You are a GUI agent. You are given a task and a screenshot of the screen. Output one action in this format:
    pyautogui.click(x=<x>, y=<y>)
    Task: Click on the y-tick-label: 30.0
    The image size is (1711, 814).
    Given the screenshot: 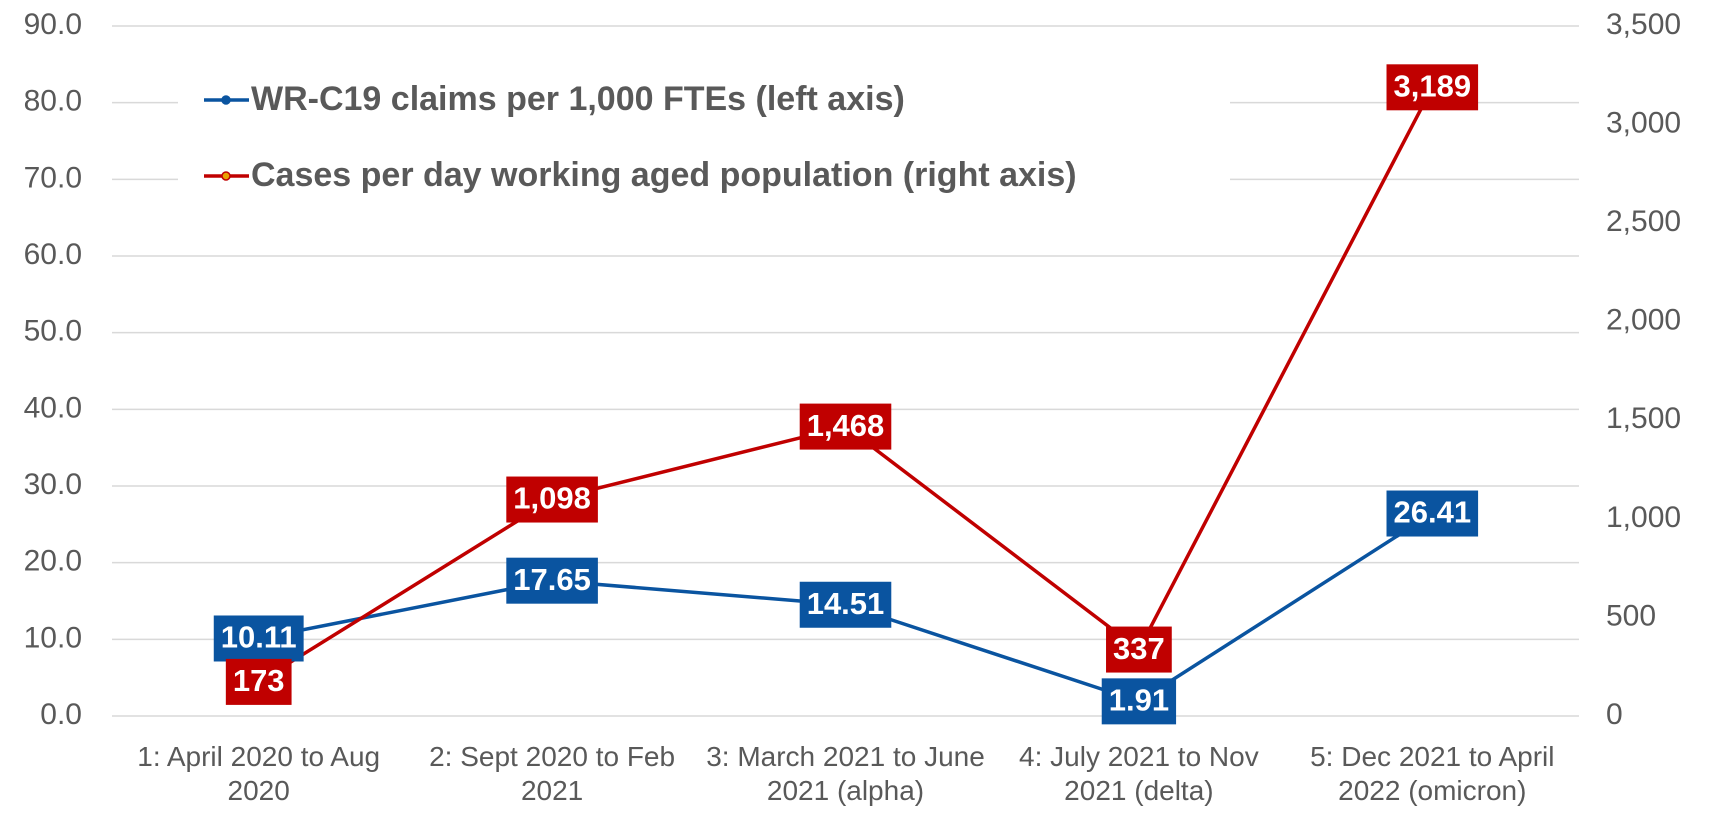 What is the action you would take?
    pyautogui.click(x=53, y=484)
    